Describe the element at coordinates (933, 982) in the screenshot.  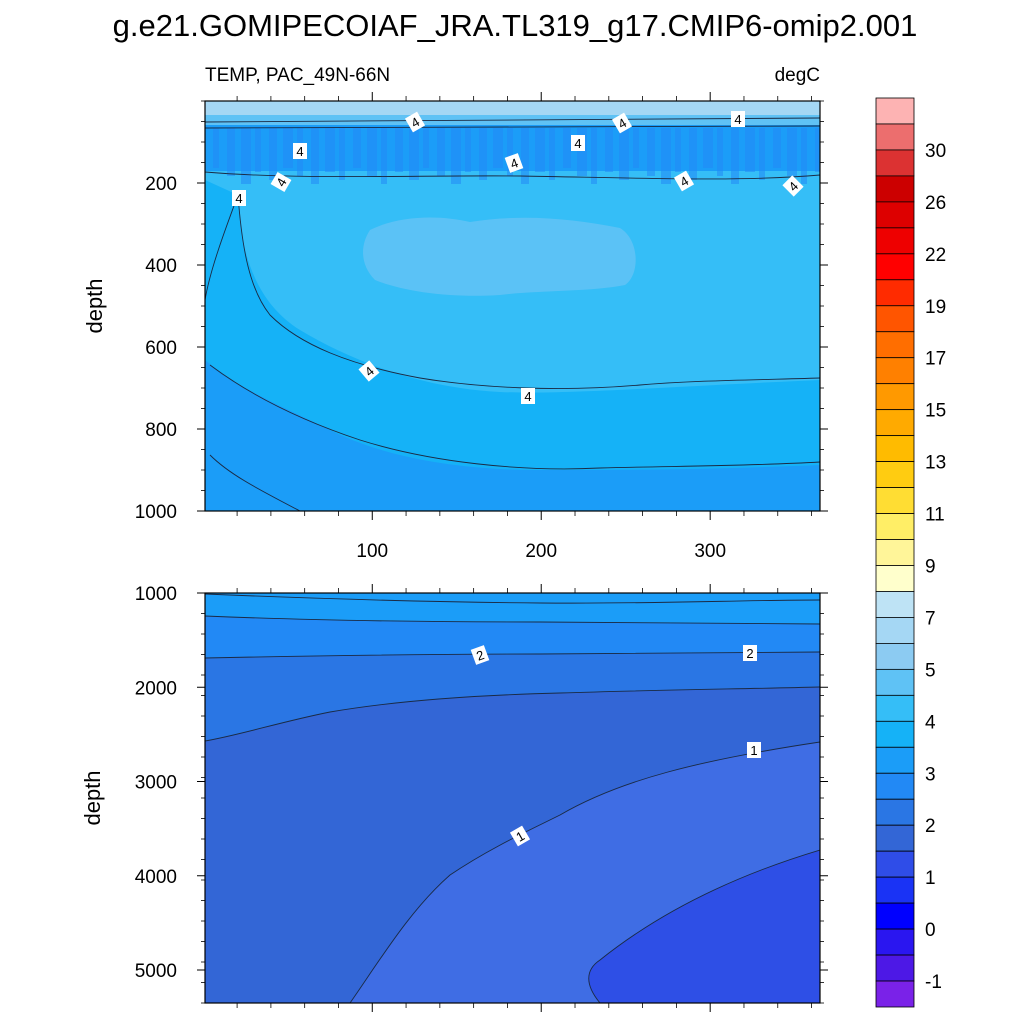
I see `colorbar-label: -1` at that location.